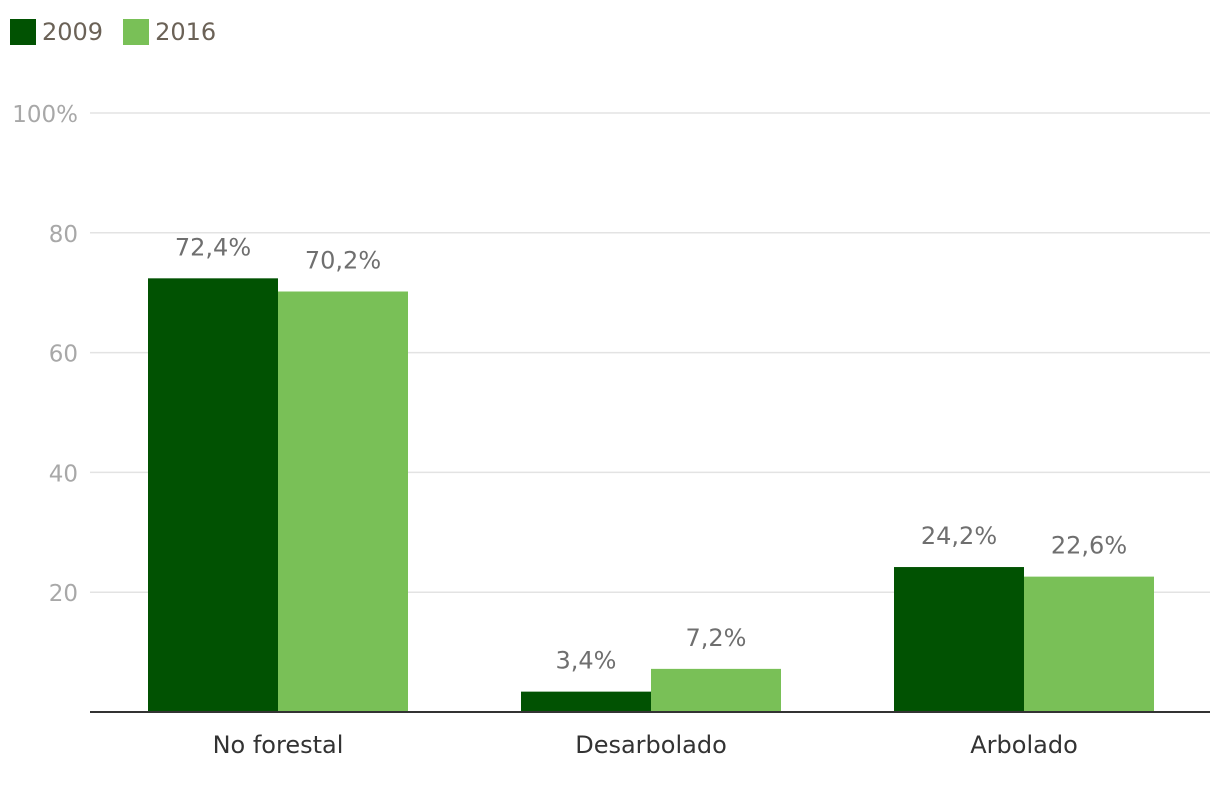  What do you see at coordinates (186, 32) in the screenshot?
I see `legend-label-2016: 2016` at bounding box center [186, 32].